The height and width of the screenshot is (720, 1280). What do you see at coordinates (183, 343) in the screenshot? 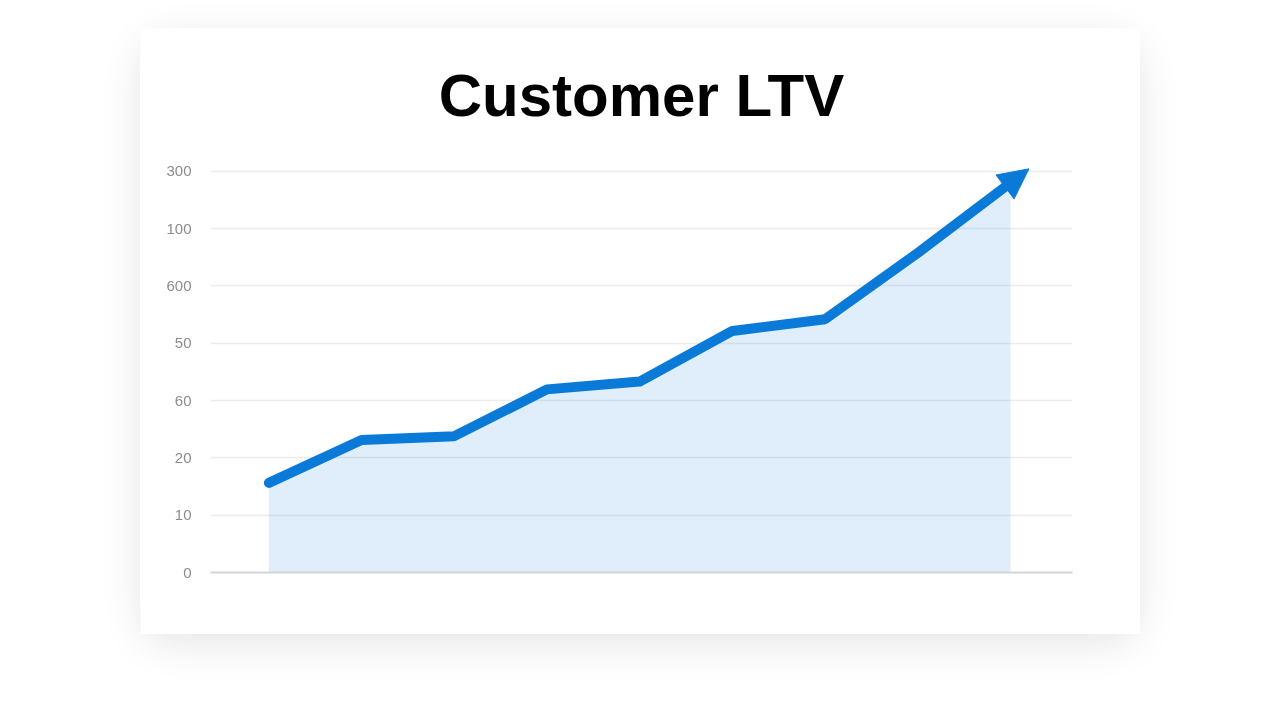
I see `text: 50` at bounding box center [183, 343].